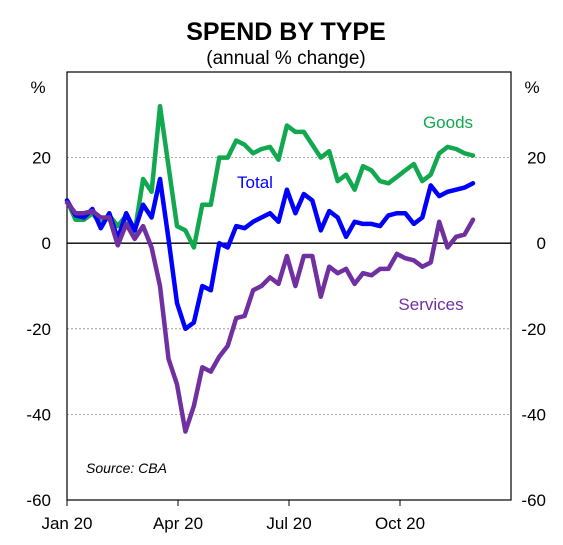 The width and height of the screenshot is (563, 545). What do you see at coordinates (288, 523) in the screenshot?
I see `x-tick-label: Jul 20` at bounding box center [288, 523].